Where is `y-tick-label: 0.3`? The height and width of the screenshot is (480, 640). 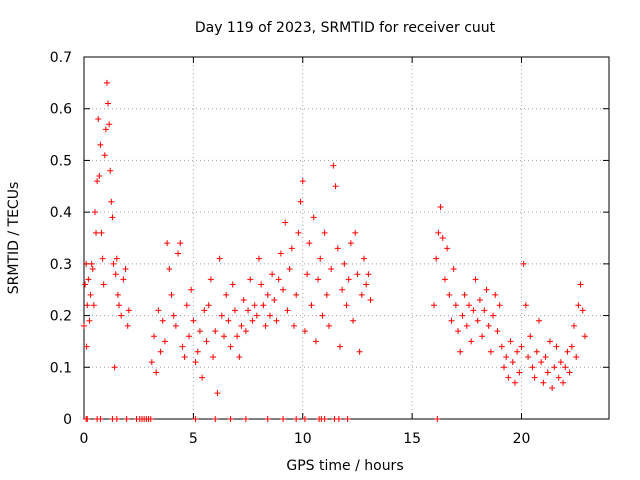 y-tick-label: 0.3 is located at coordinates (61, 265).